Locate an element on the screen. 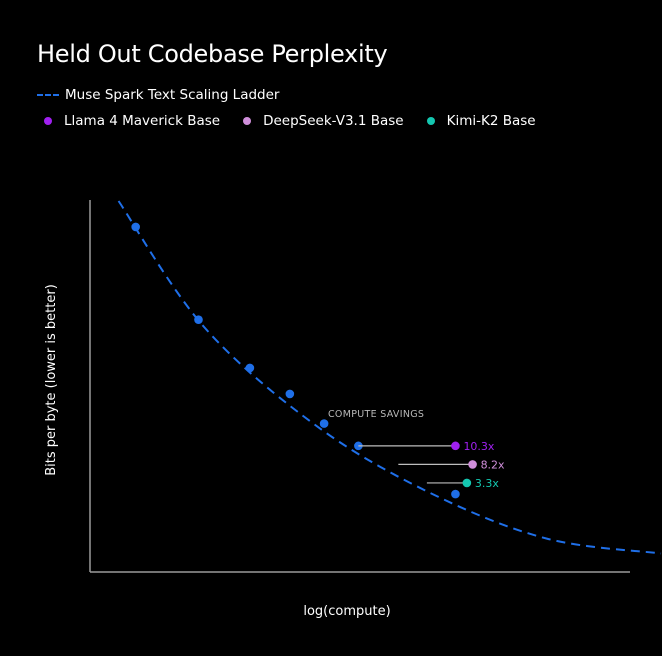  legend-row-1: Muse Spark Text Scaling Ladder is located at coordinates (166, 95).